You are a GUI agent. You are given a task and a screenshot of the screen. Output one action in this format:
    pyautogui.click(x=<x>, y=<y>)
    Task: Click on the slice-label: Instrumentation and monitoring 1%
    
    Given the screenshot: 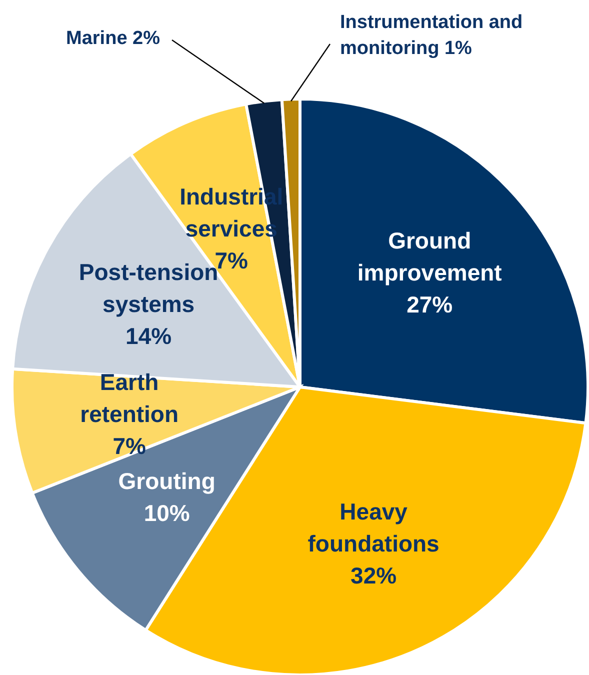 What is the action you would take?
    pyautogui.click(x=431, y=35)
    